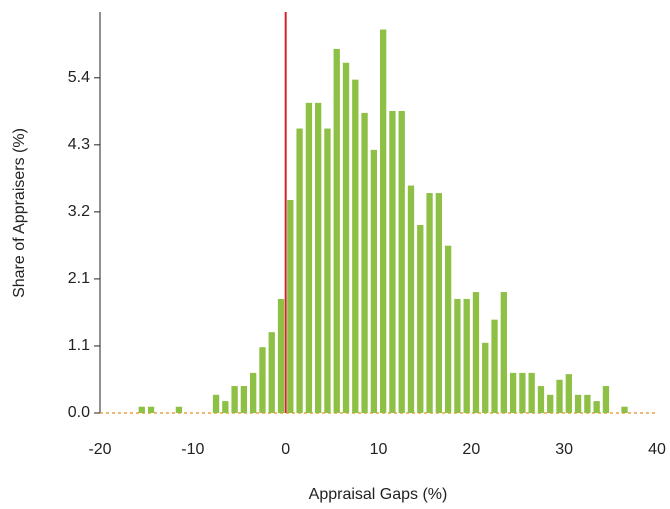 The width and height of the screenshot is (670, 509). Describe the element at coordinates (657, 449) in the screenshot. I see `x-tick-label: 40` at that location.